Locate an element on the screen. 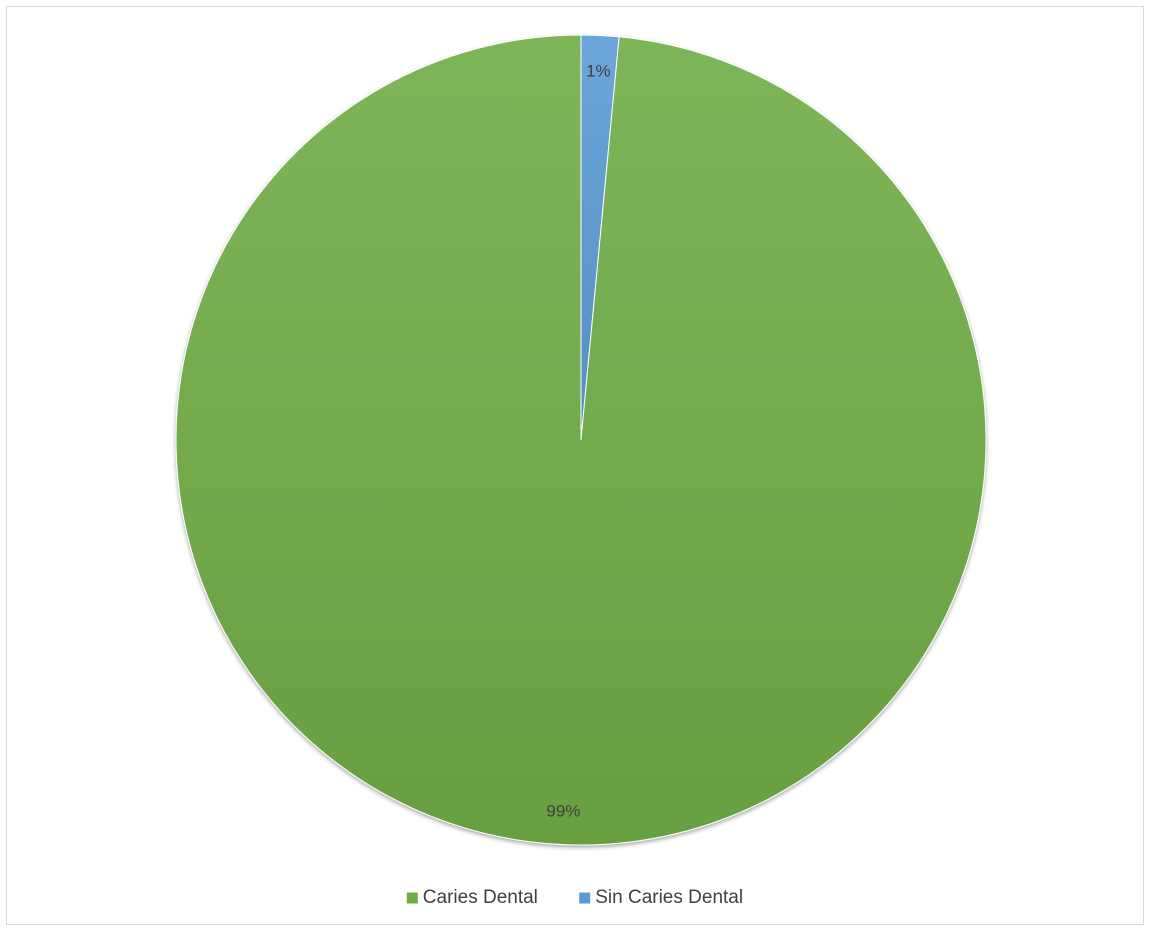 The width and height of the screenshot is (1150, 931). legend-item-caries-dental: Caries Dental is located at coordinates (472, 897).